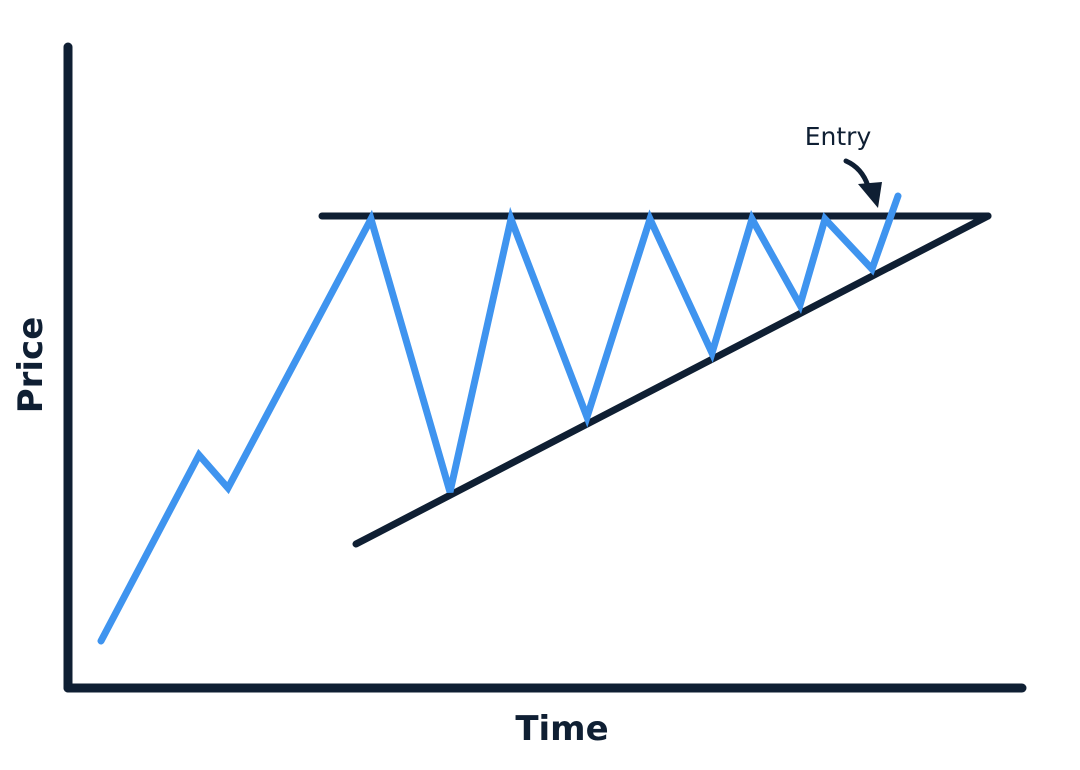  What do you see at coordinates (857, 173) in the screenshot?
I see `entry-arrow-shaft` at bounding box center [857, 173].